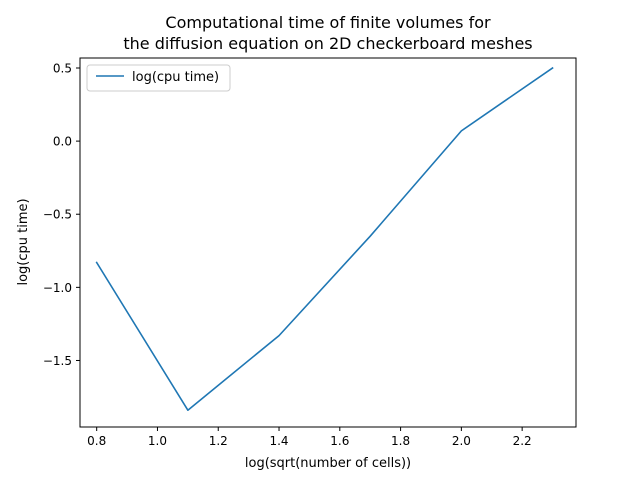 The height and width of the screenshot is (480, 640). I want to click on x-tick-label: 1.8, so click(400, 441).